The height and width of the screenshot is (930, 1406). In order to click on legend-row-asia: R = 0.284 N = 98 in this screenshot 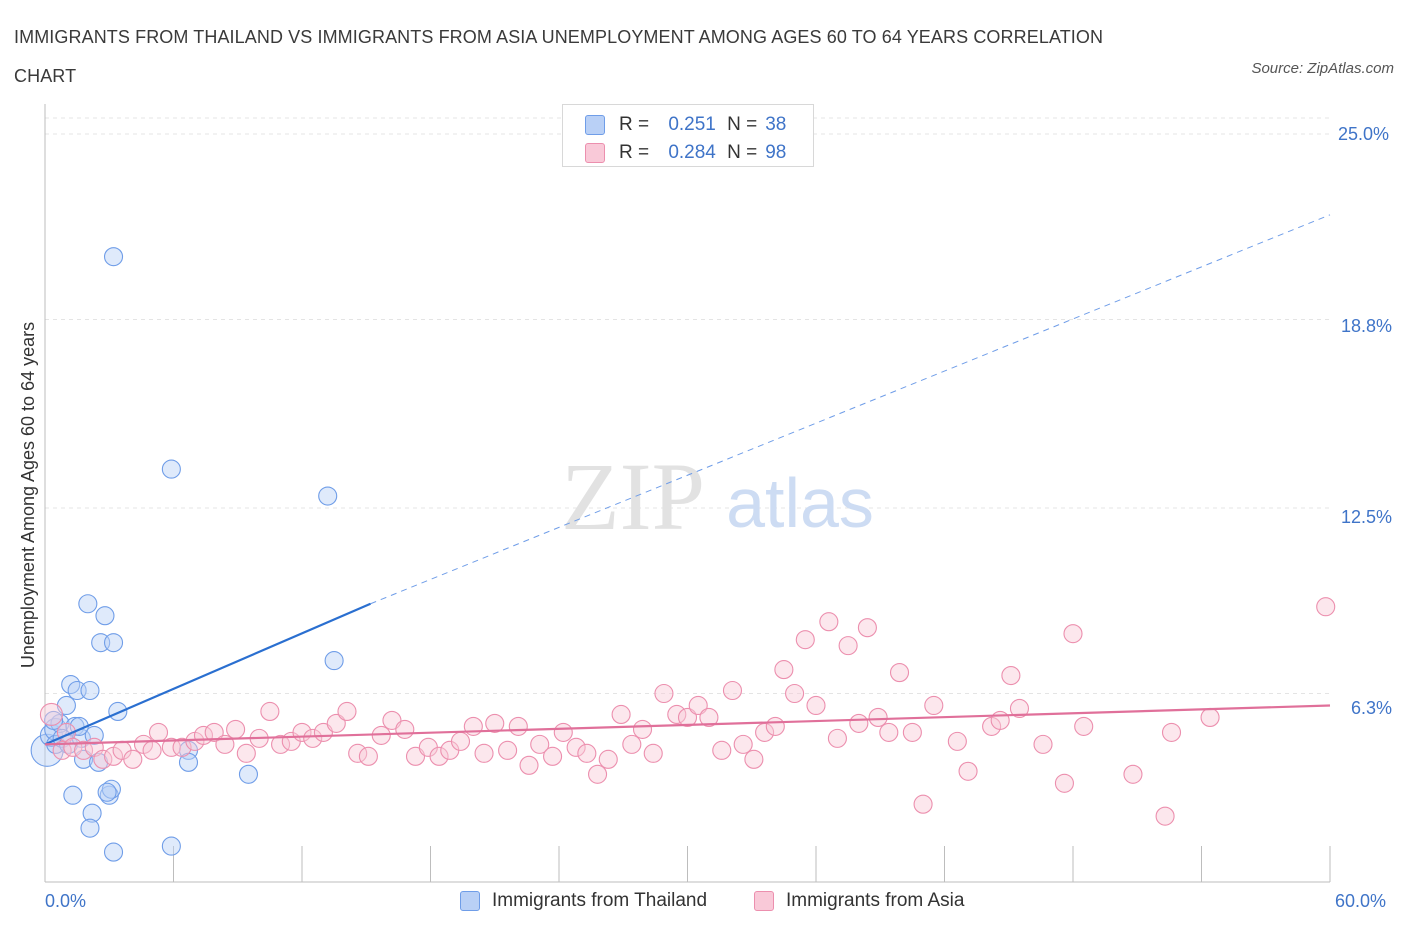, I will do `click(685, 153)`.